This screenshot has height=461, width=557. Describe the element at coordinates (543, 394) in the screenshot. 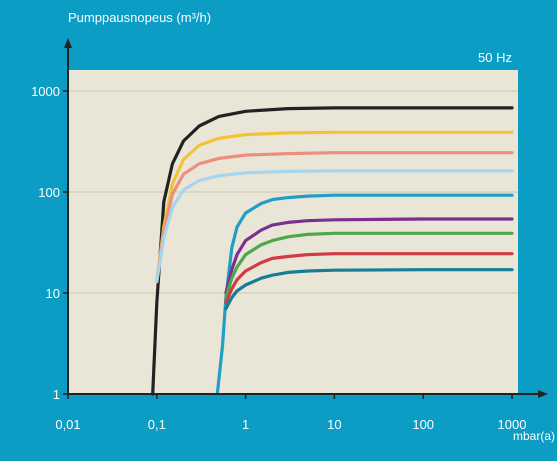

I see `x-axis-arrow` at that location.